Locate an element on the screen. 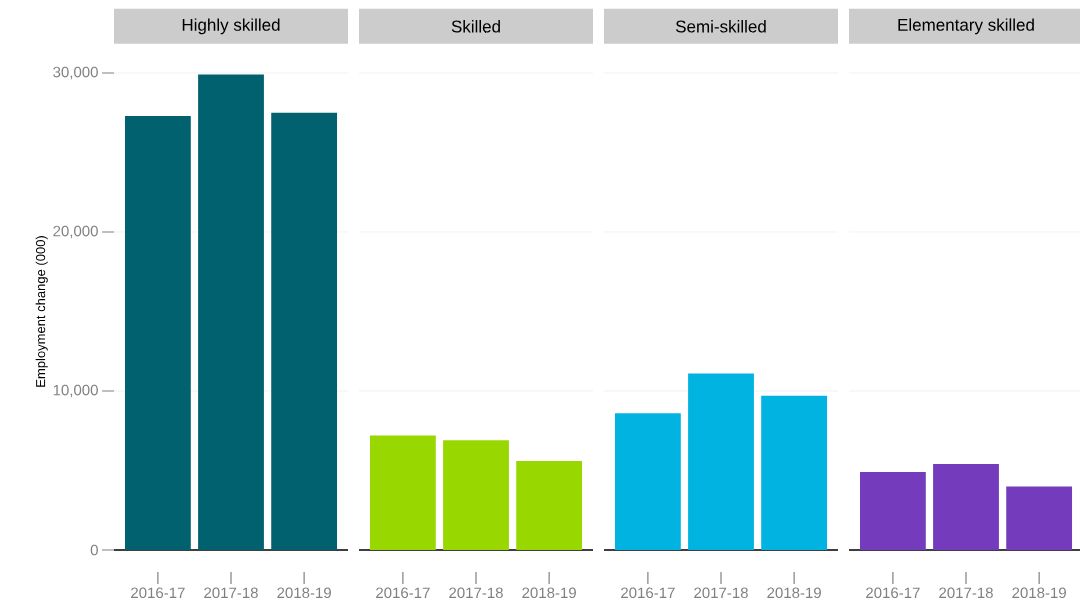 The height and width of the screenshot is (608, 1080). chart-title: Semi-skilled is located at coordinates (720, 26).